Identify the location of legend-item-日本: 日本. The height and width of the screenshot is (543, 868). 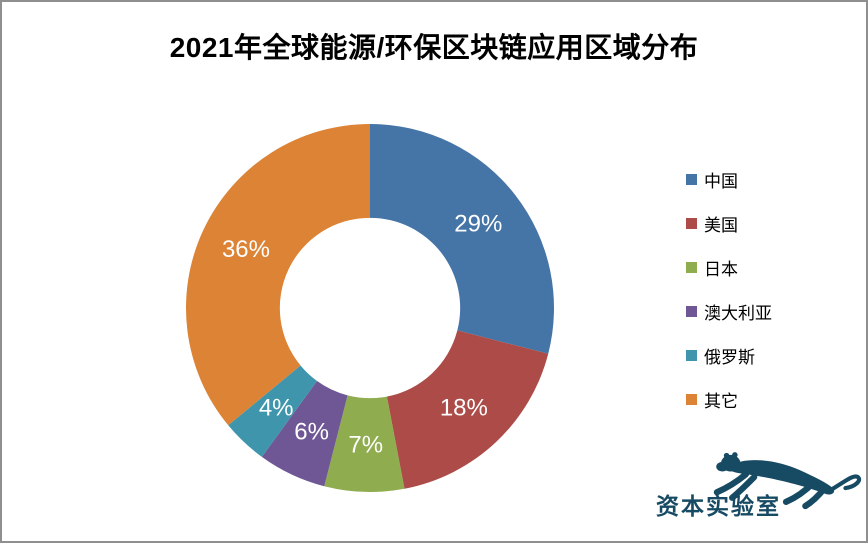
(729, 267).